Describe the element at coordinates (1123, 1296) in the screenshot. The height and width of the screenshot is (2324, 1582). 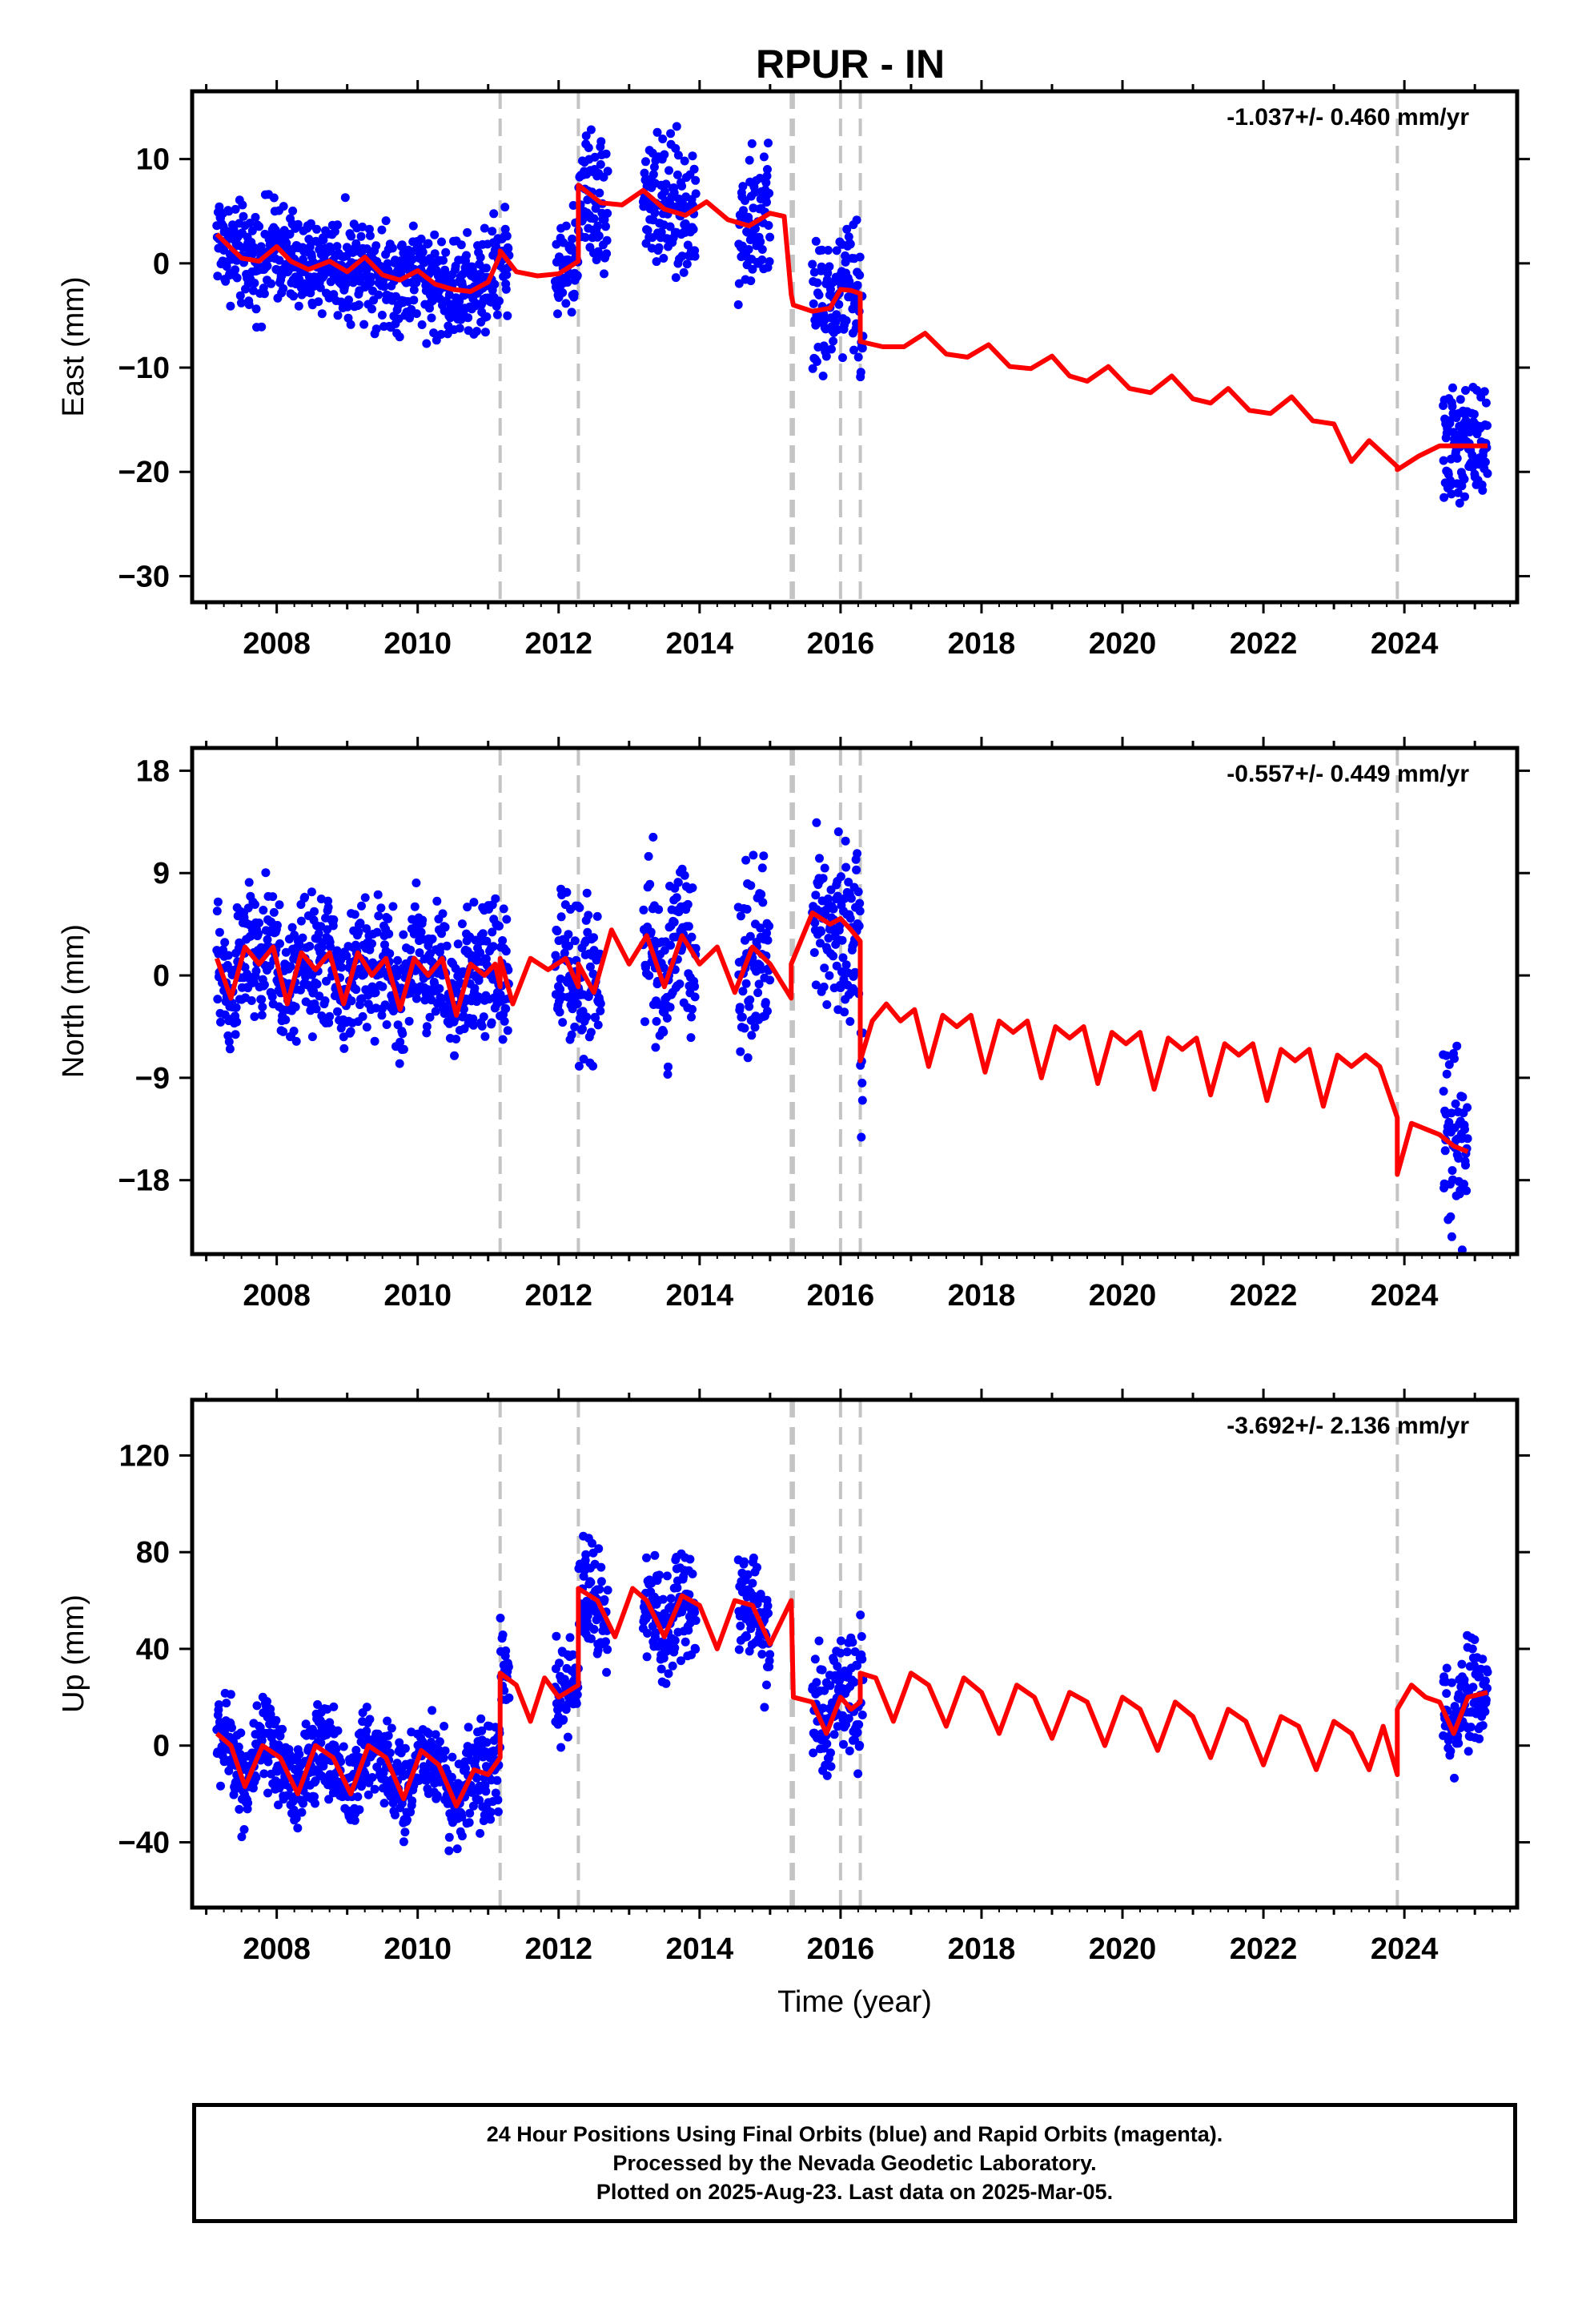
I see `x-tick-label-north-2020: 2020` at that location.